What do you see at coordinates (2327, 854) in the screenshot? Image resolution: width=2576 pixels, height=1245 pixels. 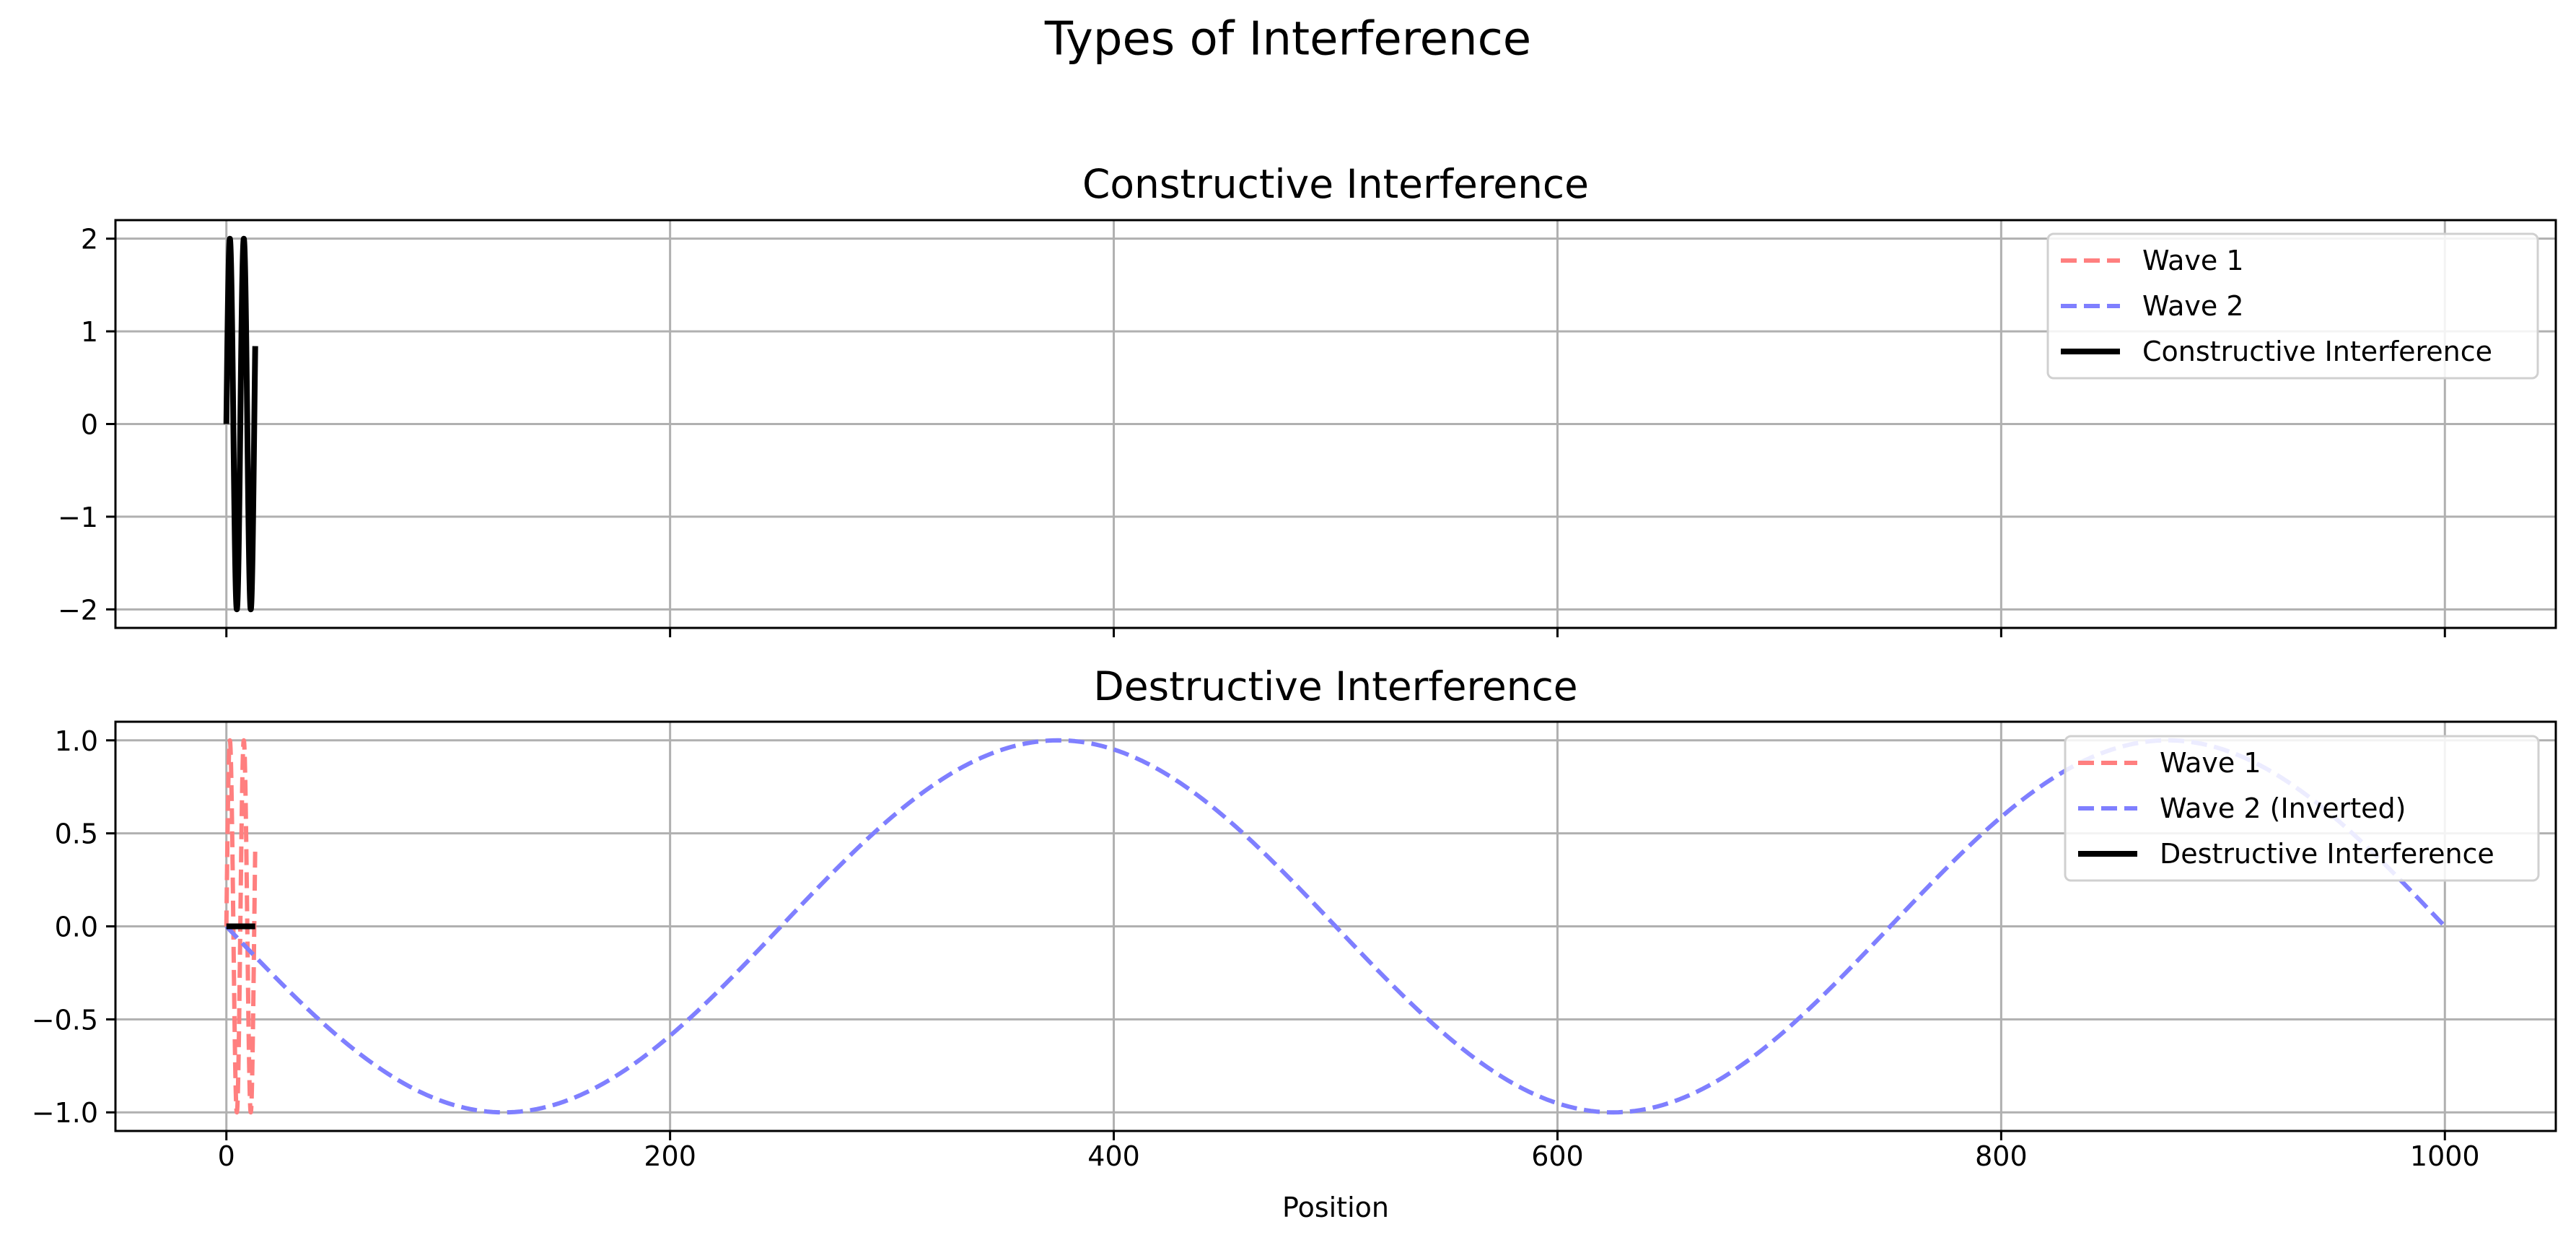 I see `legend-label: Destructive Interference` at bounding box center [2327, 854].